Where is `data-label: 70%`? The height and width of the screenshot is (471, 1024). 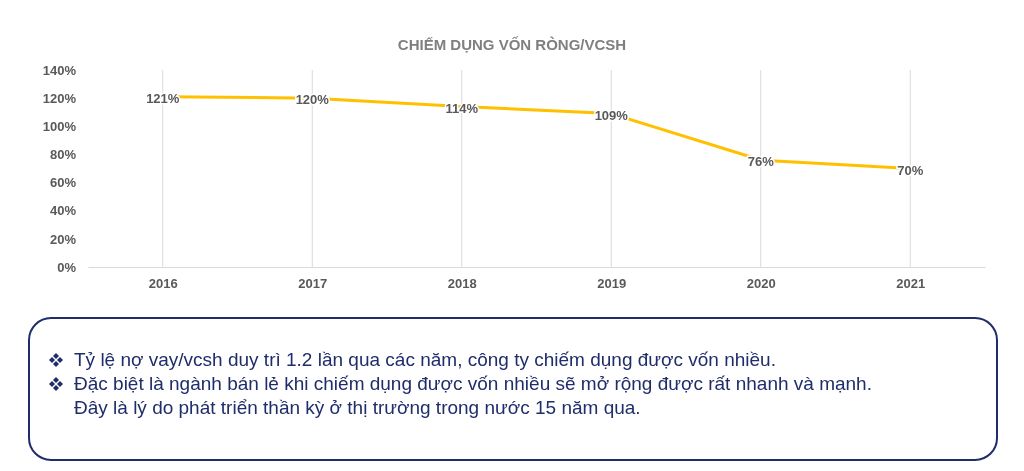 data-label: 70% is located at coordinates (910, 170).